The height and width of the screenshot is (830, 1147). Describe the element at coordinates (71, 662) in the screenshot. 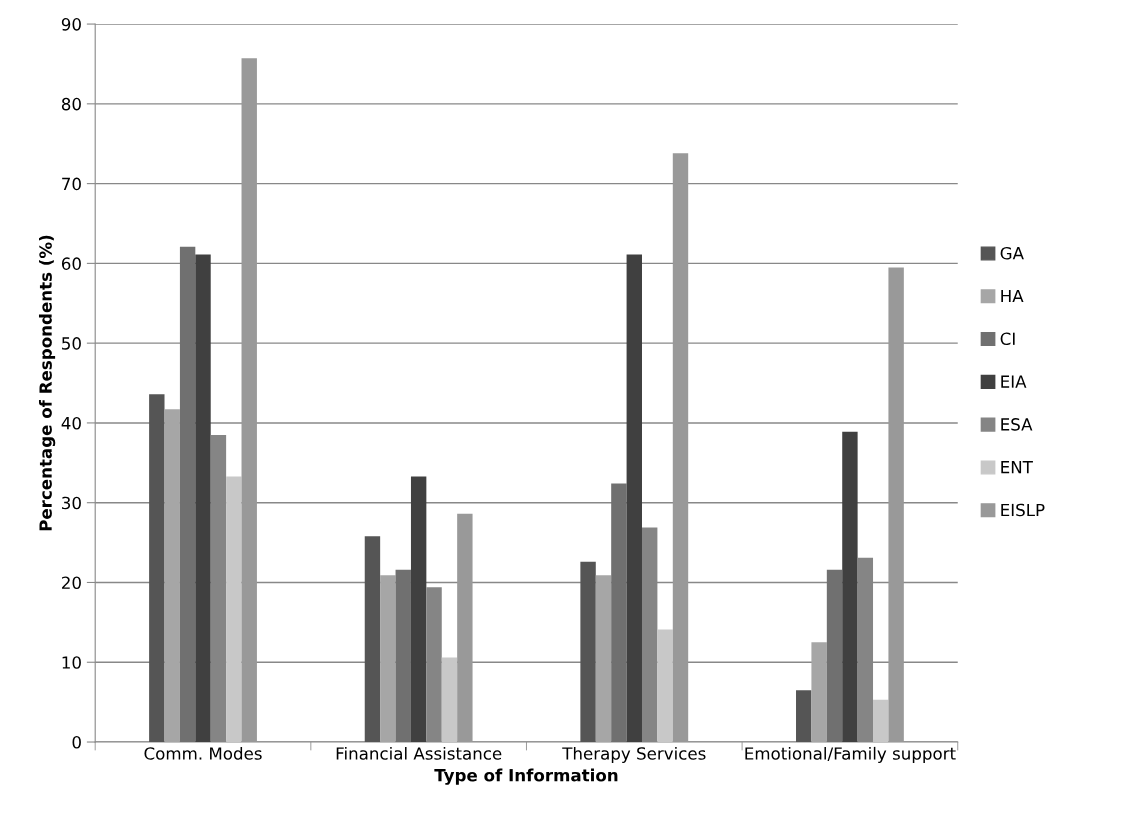

I see `y-tick-label: 10` at that location.